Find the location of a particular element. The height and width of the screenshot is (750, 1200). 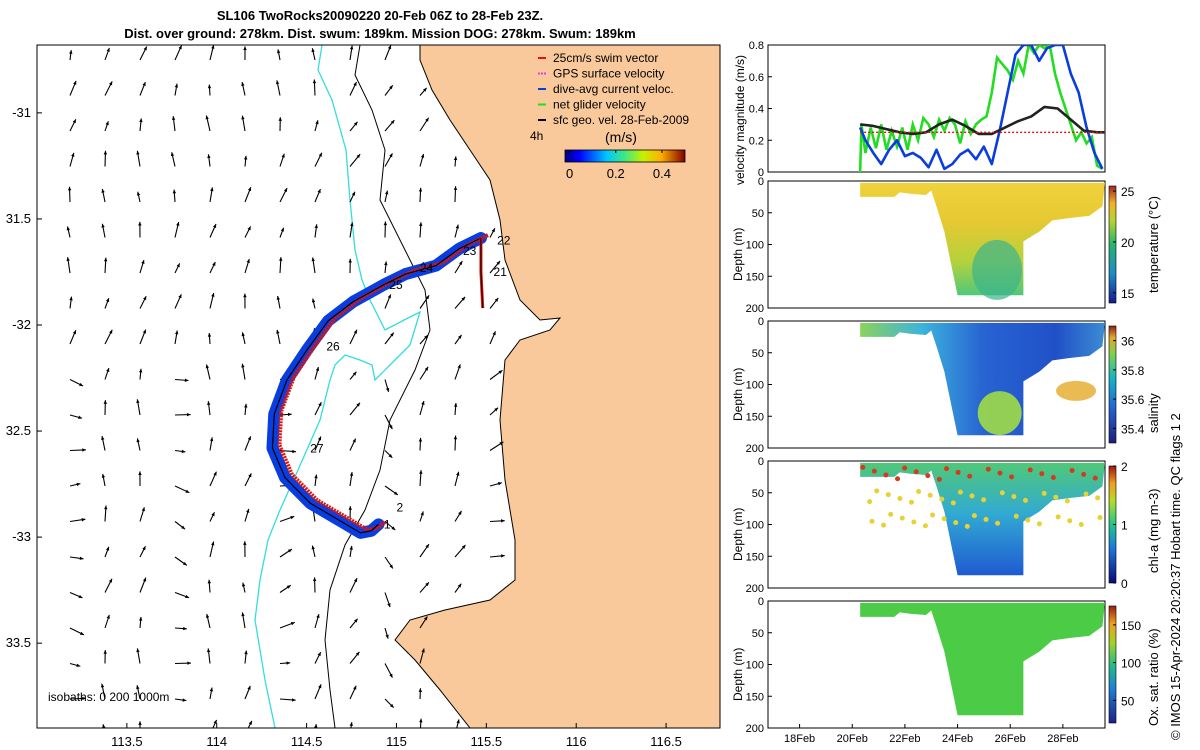

day-label: 21 is located at coordinates (501, 272).